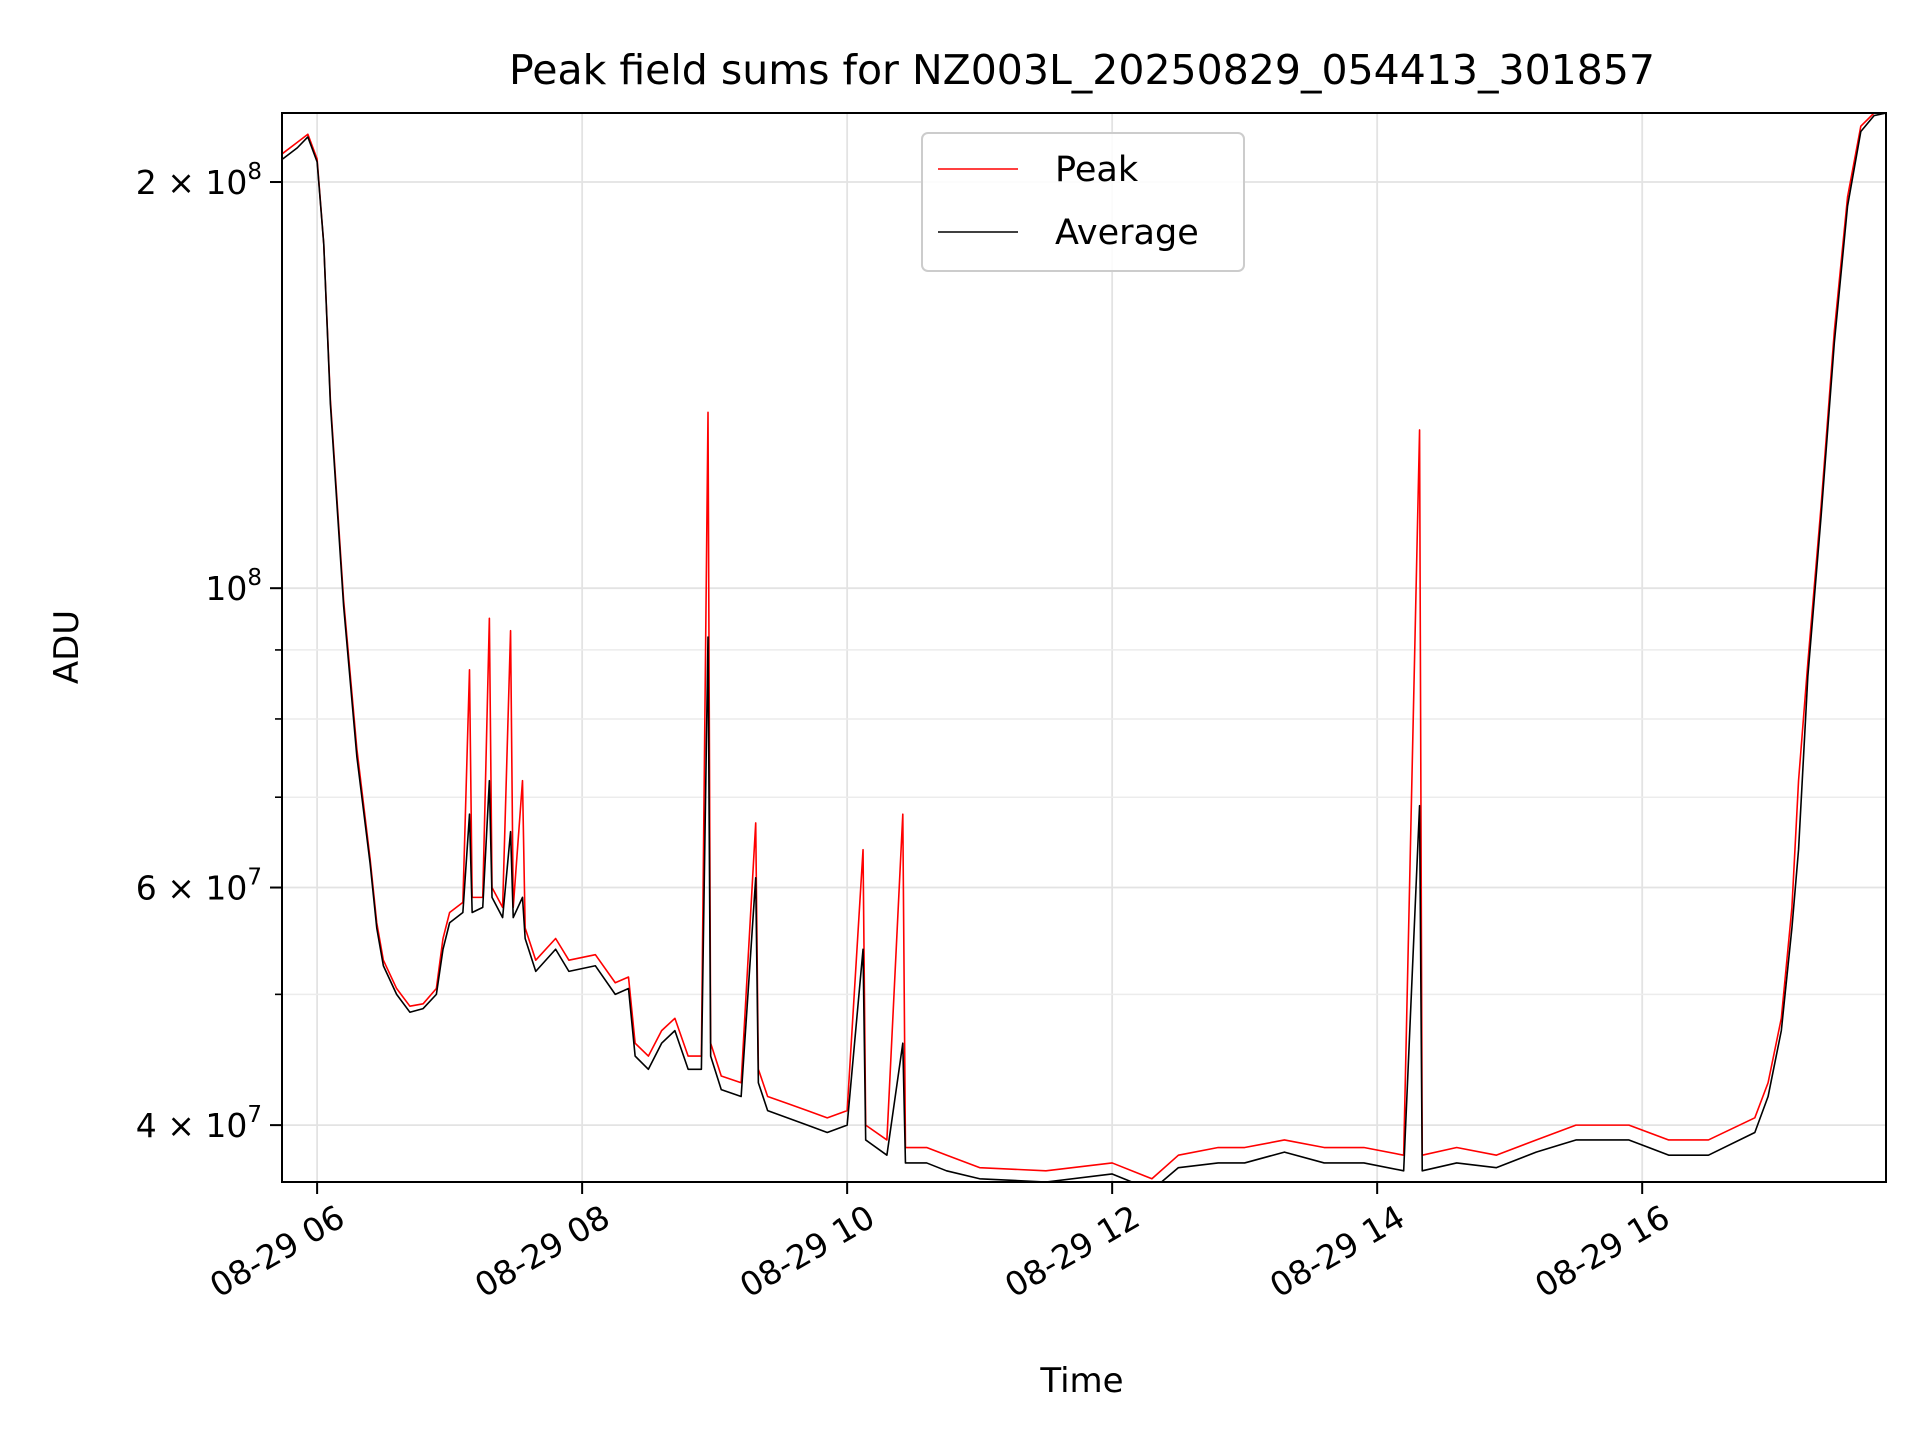  I want to click on y-tick-label: 2 × 108, so click(199, 180).